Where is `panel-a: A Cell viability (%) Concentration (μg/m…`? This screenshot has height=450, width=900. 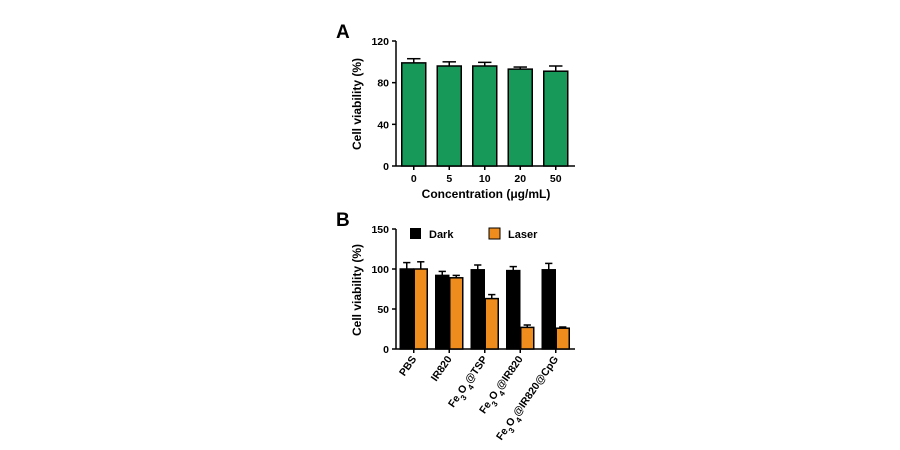
panel-a: A Cell viability (%) Concentration (μg/m… is located at coordinates (455, 111).